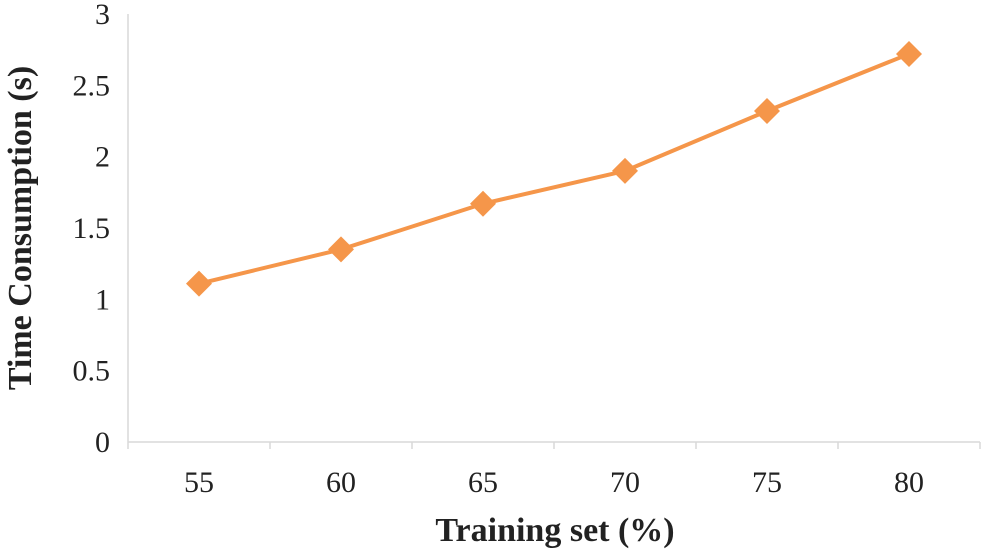 This screenshot has height=554, width=984. What do you see at coordinates (554, 470) in the screenshot?
I see `x-tick-labels: 55 60 65 70 75 80` at bounding box center [554, 470].